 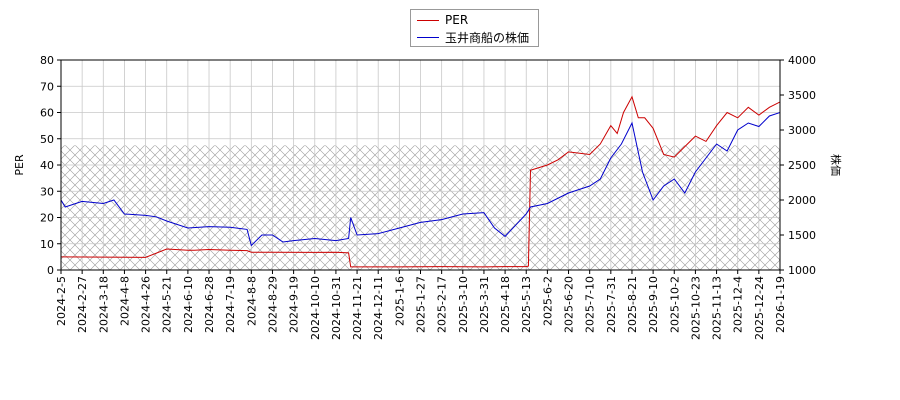 I want to click on y-left-tick-label: 60, so click(x=47, y=113).